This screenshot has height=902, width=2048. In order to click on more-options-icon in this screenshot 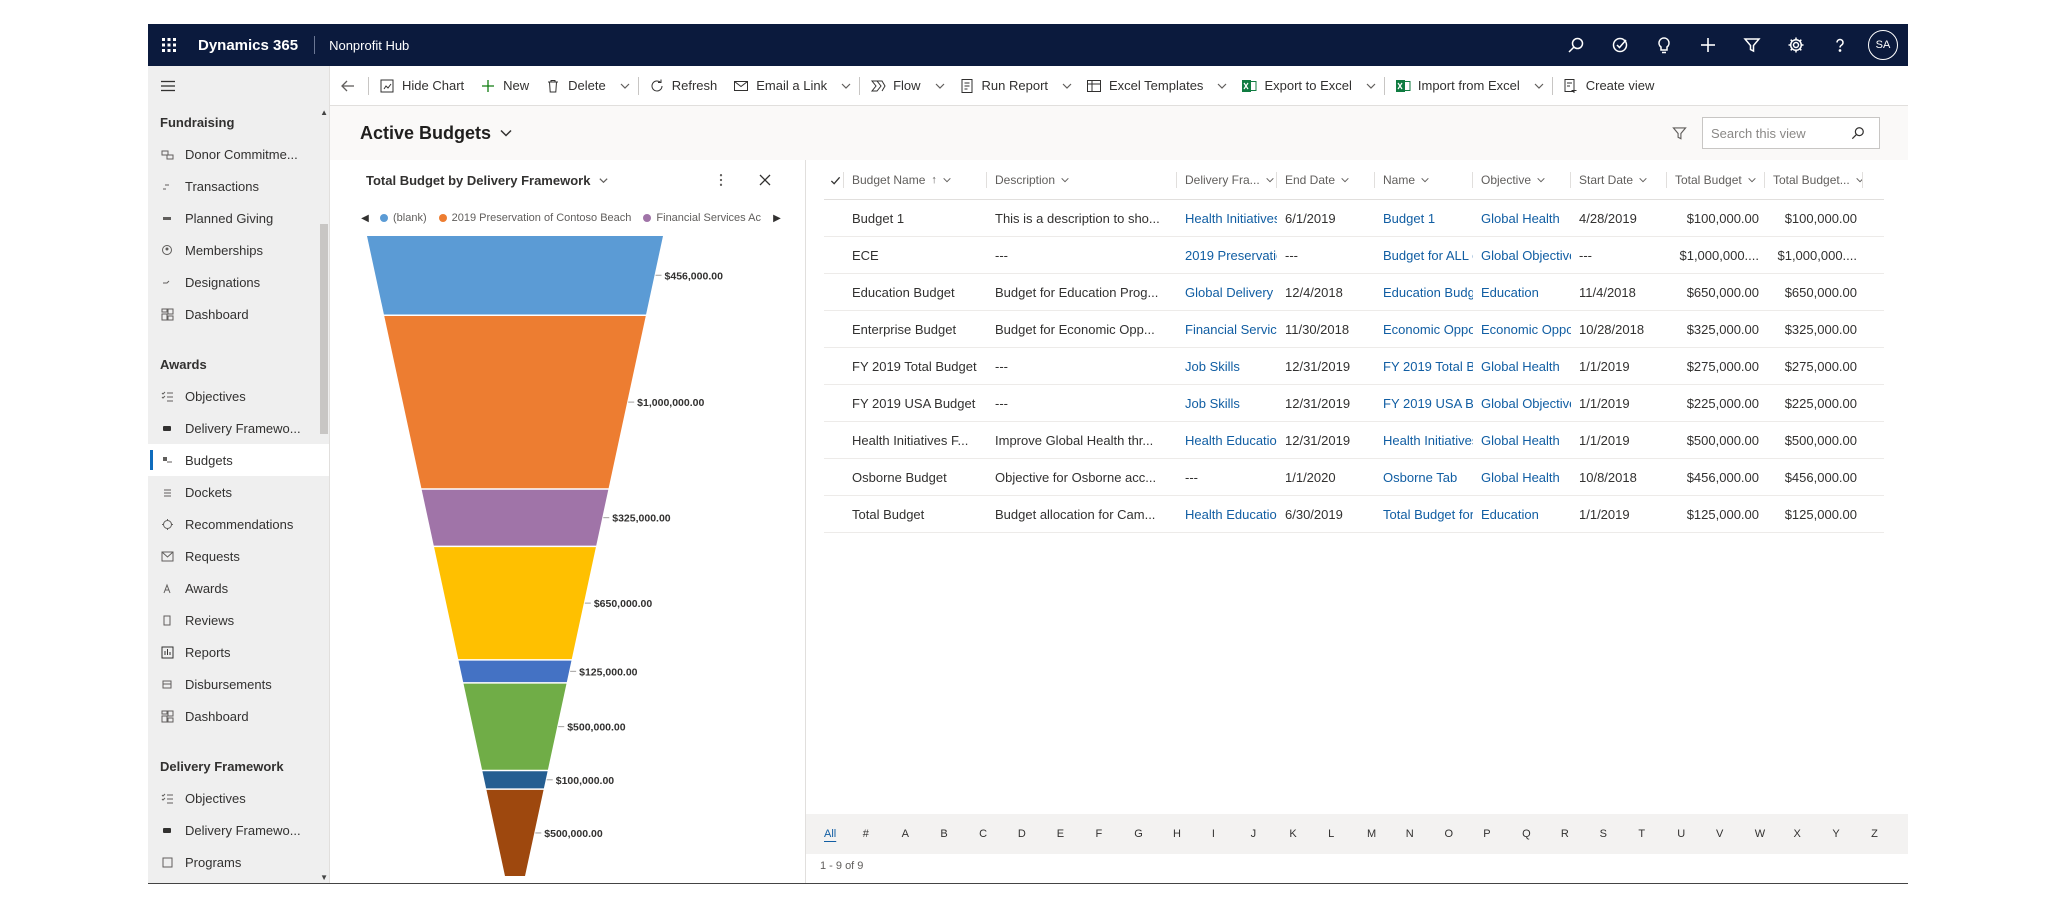, I will do `click(721, 180)`.